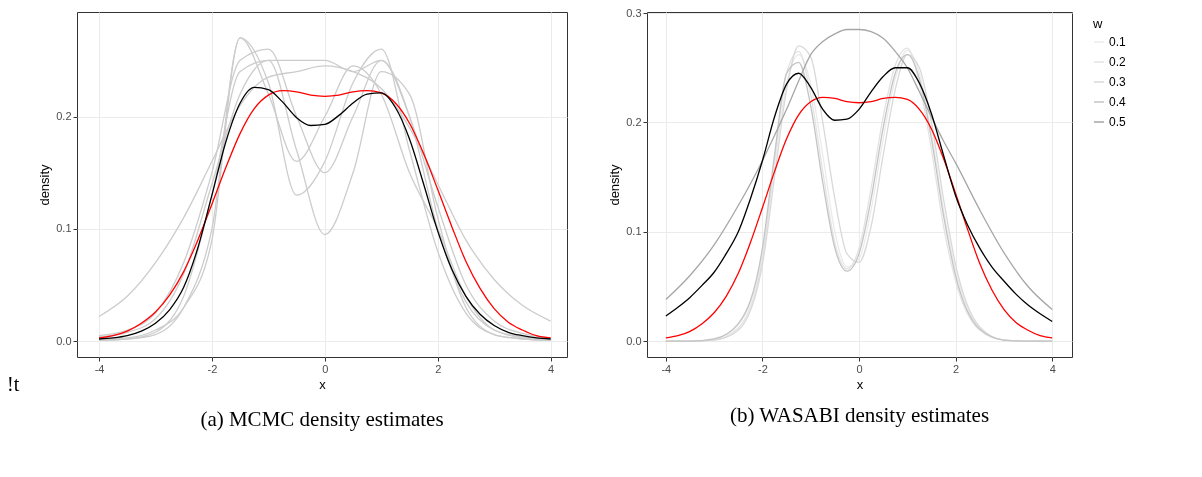  Describe the element at coordinates (1118, 82) in the screenshot. I see `legend-label: 0.3` at that location.